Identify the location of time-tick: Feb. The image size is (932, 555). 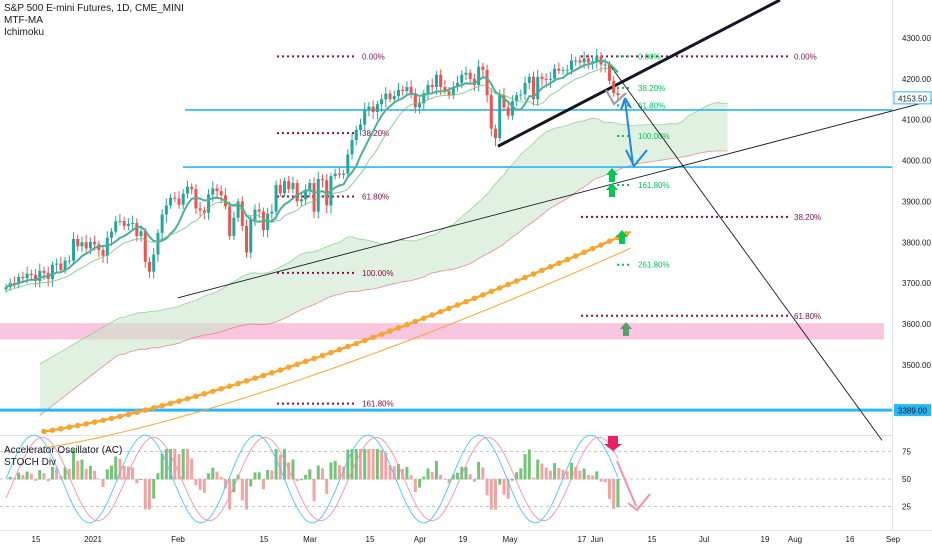
(178, 539).